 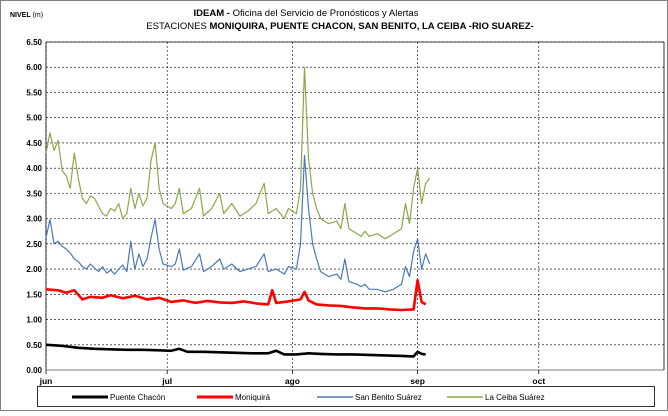 What do you see at coordinates (34, 345) in the screenshot?
I see `y-tick-label: 0.50` at bounding box center [34, 345].